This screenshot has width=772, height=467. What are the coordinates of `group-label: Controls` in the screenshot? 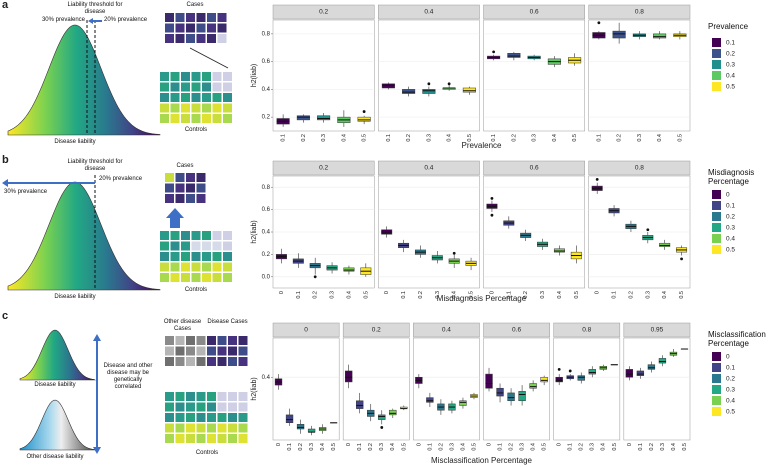 It's located at (207, 453).